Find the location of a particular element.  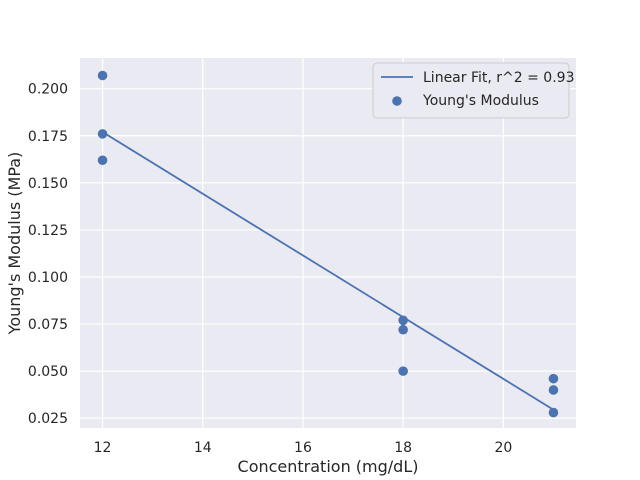

legend-dot-marker is located at coordinates (397, 101).